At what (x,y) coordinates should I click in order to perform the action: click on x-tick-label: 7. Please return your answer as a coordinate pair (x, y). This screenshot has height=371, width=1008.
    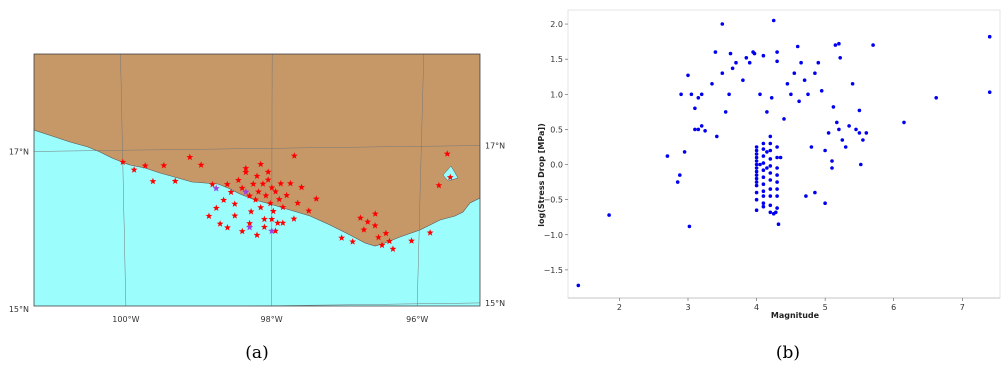
    Looking at the image, I should click on (962, 307).